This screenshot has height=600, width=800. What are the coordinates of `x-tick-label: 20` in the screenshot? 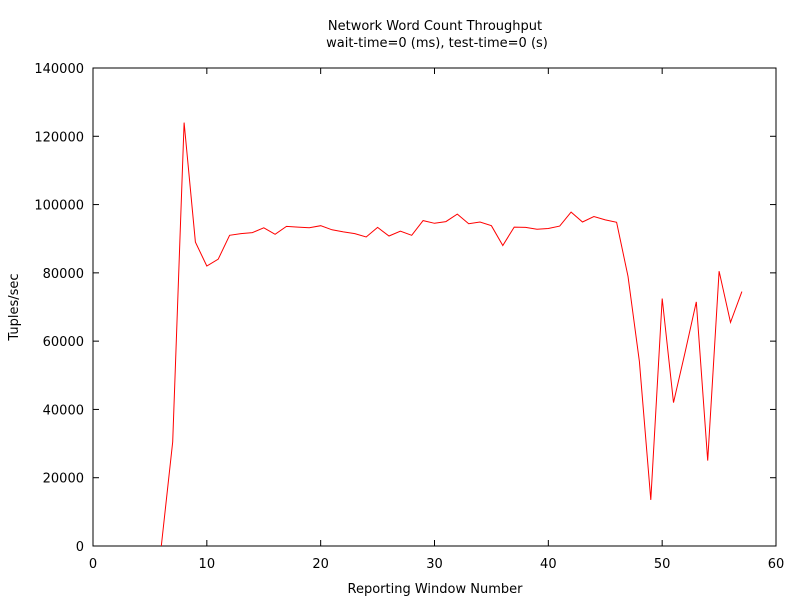 It's located at (320, 564).